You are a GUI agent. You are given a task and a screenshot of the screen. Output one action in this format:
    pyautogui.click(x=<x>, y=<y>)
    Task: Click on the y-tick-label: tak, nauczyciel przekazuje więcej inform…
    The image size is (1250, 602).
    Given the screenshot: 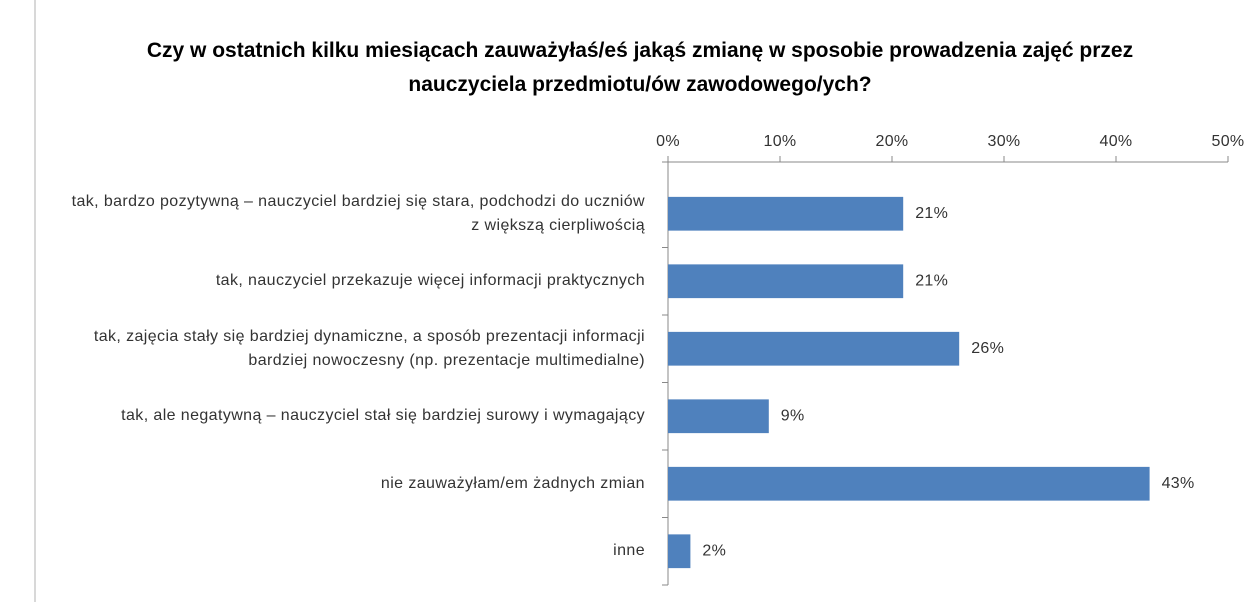 What is the action you would take?
    pyautogui.click(x=430, y=281)
    